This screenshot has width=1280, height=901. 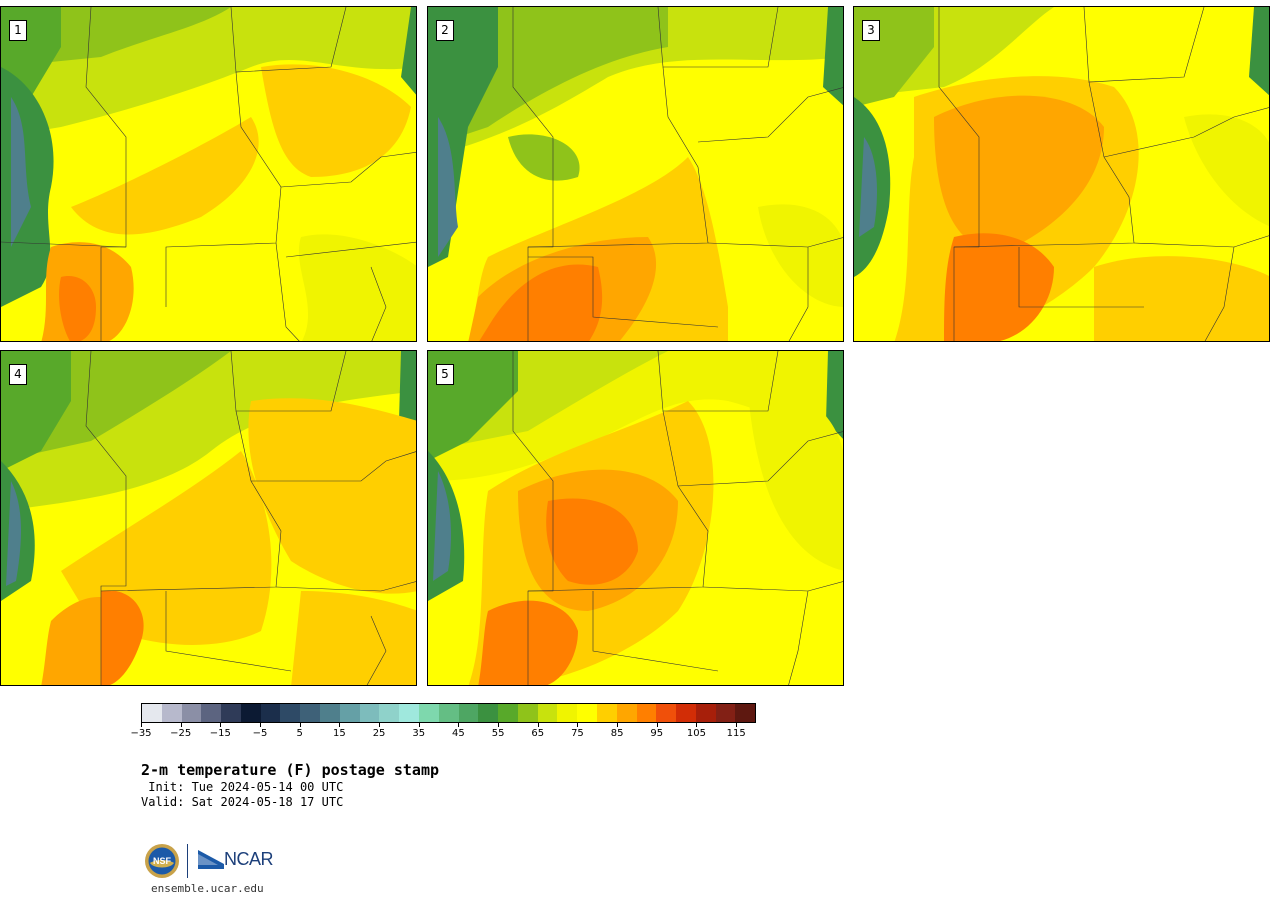 I want to click on svg-text: NSF, so click(x=162, y=861).